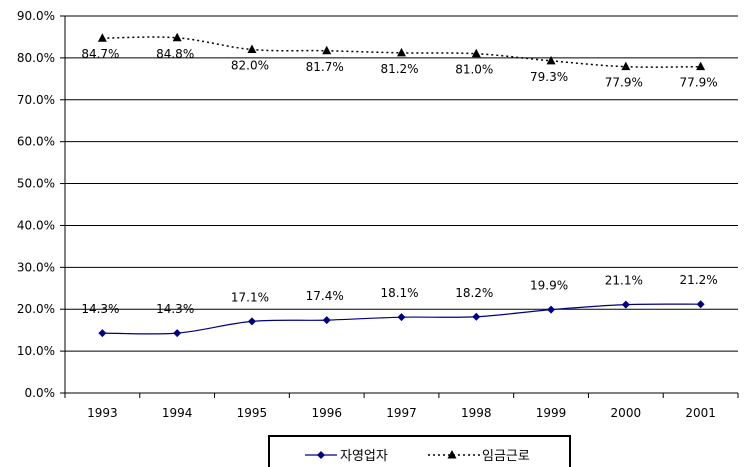 Image resolution: width=744 pixels, height=467 pixels. Describe the element at coordinates (364, 456) in the screenshot. I see `legend-label-self-employed: 자영업자` at that location.